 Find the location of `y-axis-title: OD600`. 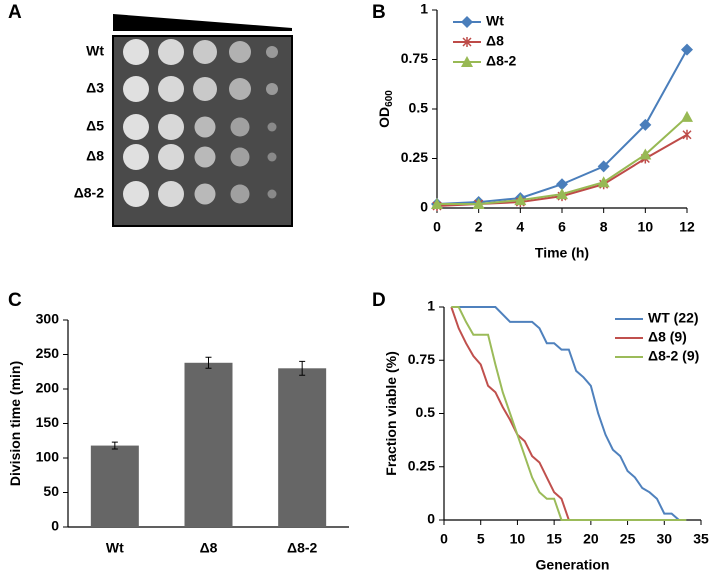

y-axis-title: OD600 is located at coordinates (385, 109).